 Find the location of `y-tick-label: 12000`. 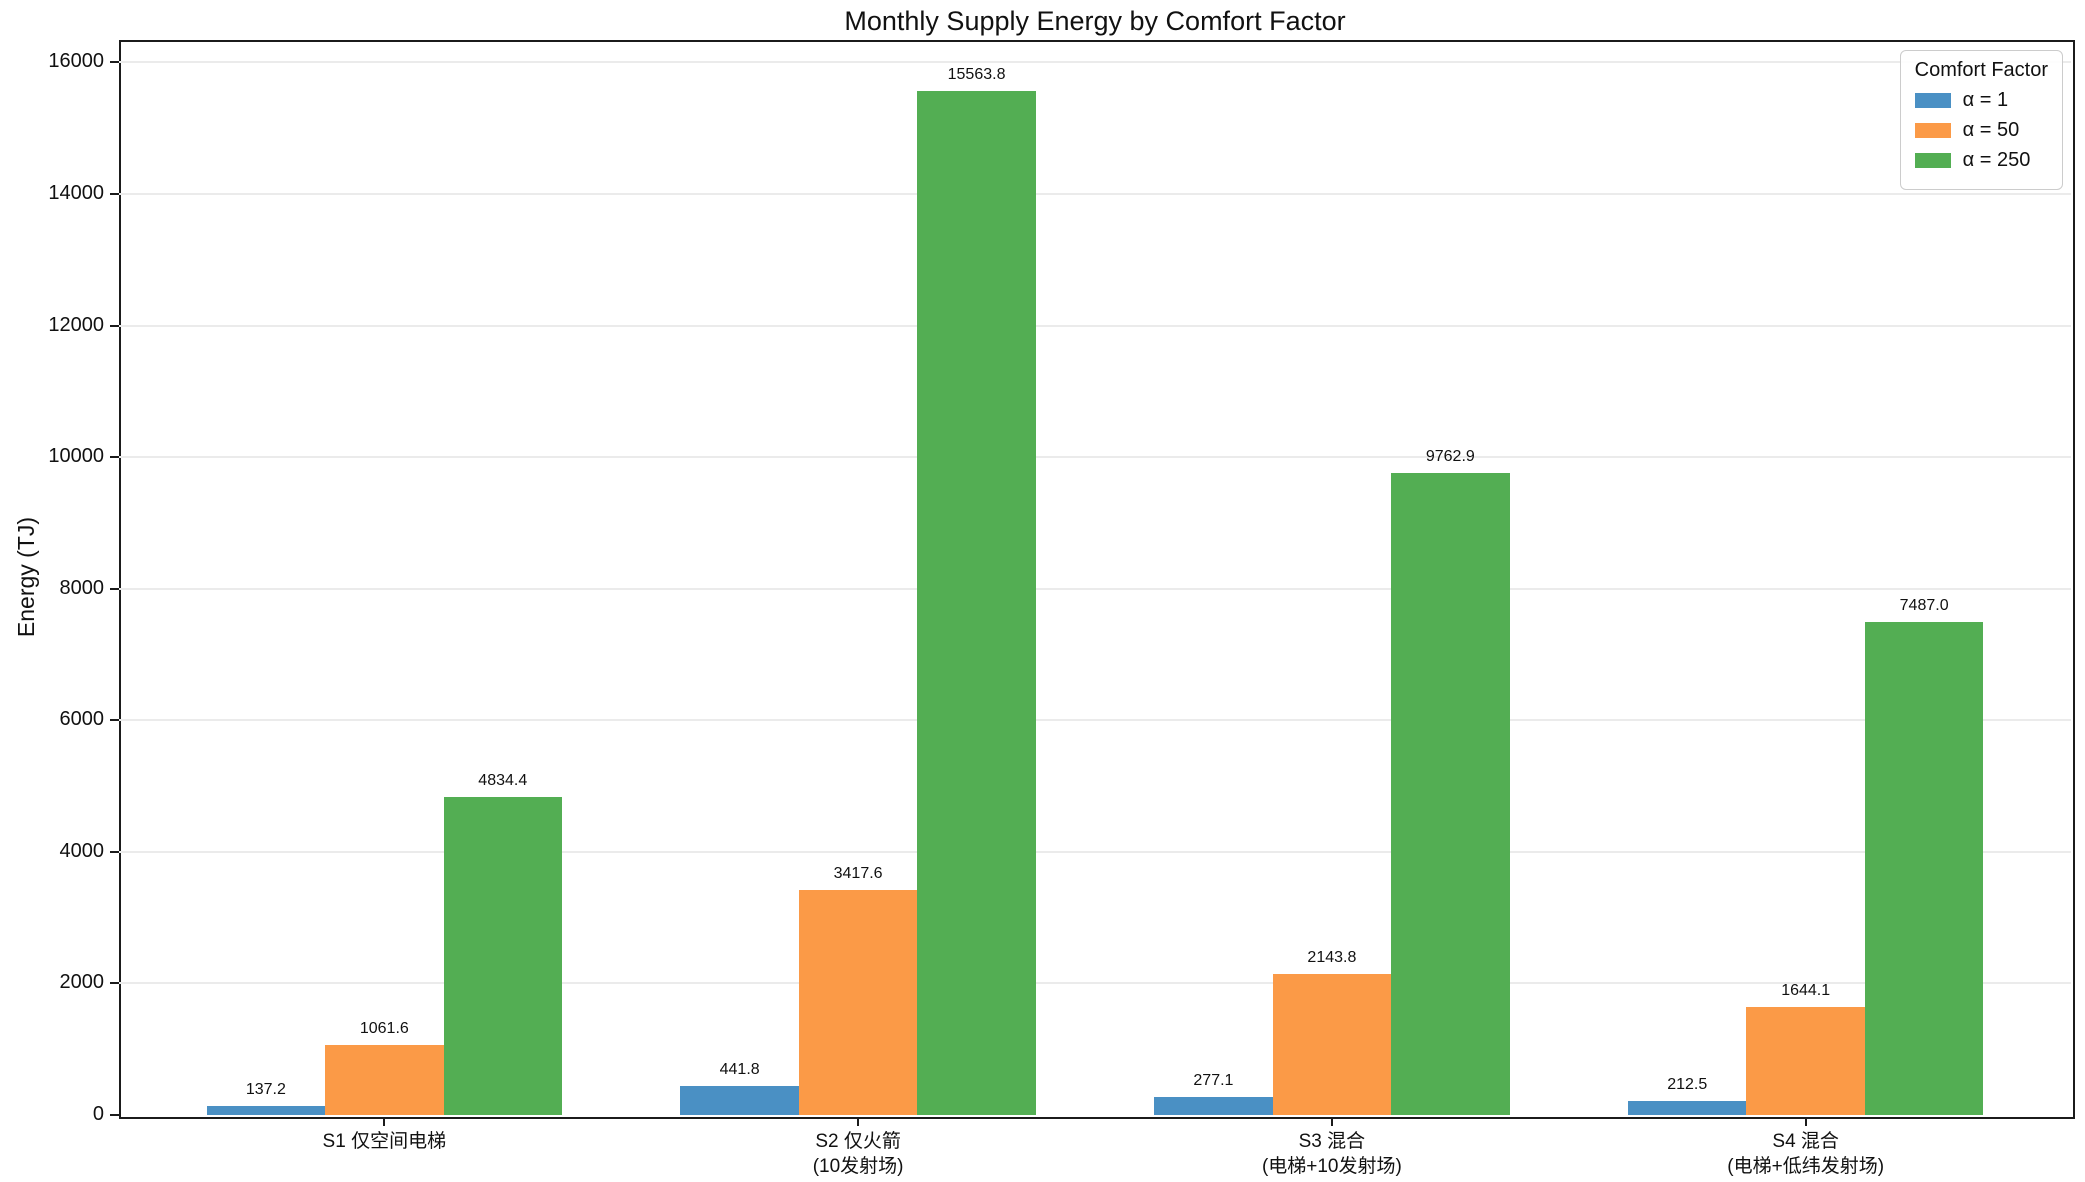

y-tick-label: 12000 is located at coordinates (76, 324).